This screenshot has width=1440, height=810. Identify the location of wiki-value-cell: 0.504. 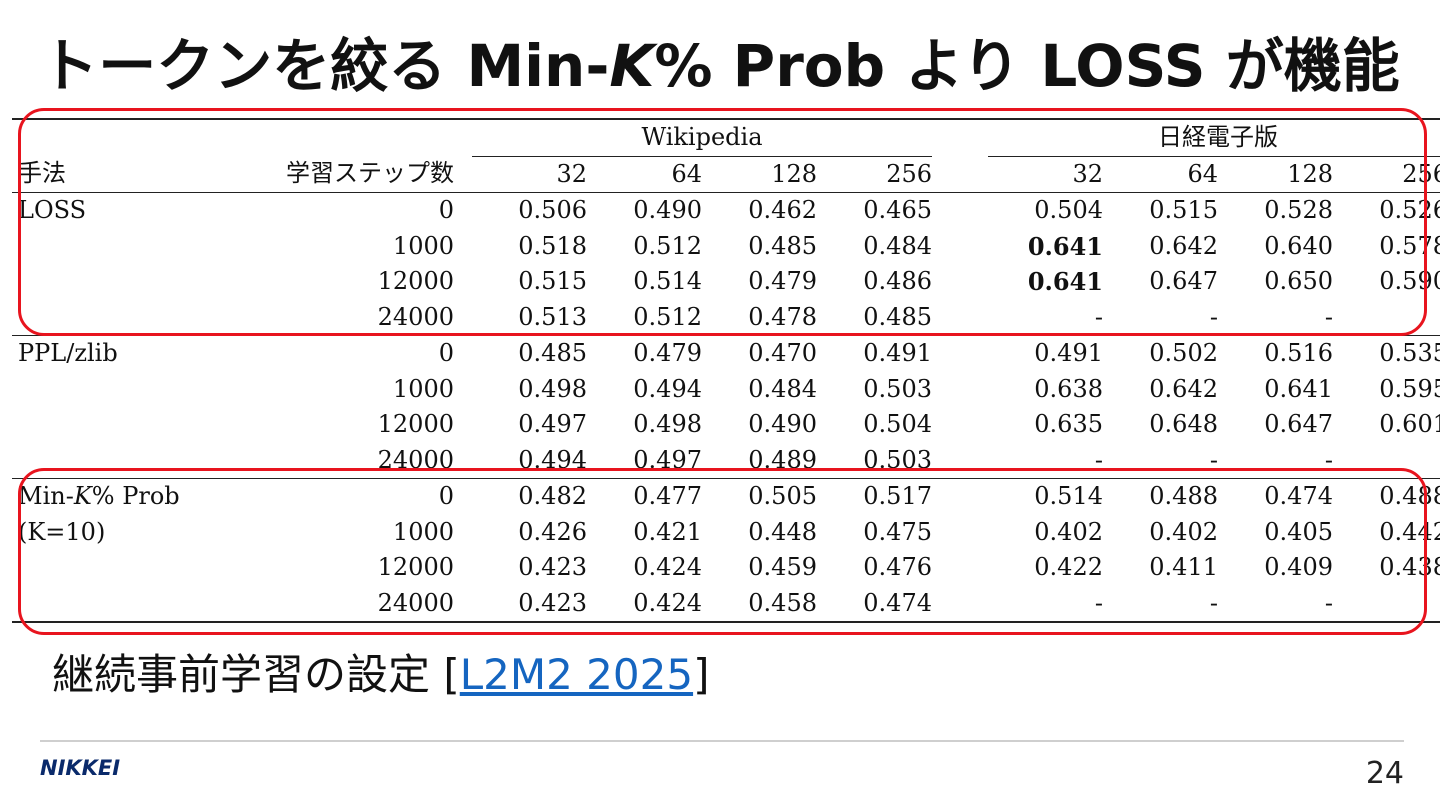
(897, 424).